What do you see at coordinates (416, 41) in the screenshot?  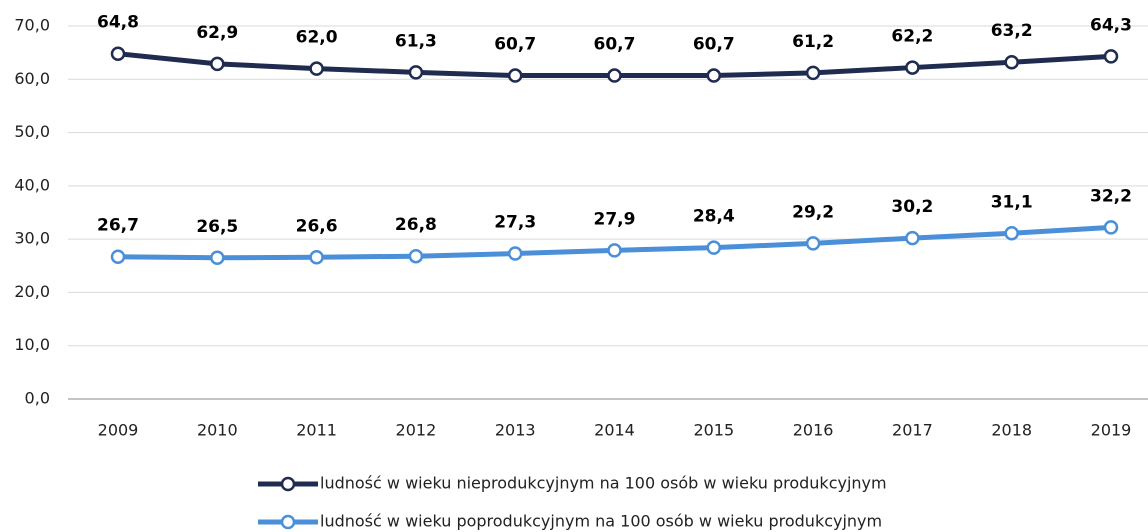 I see `data-label: 61,3` at bounding box center [416, 41].